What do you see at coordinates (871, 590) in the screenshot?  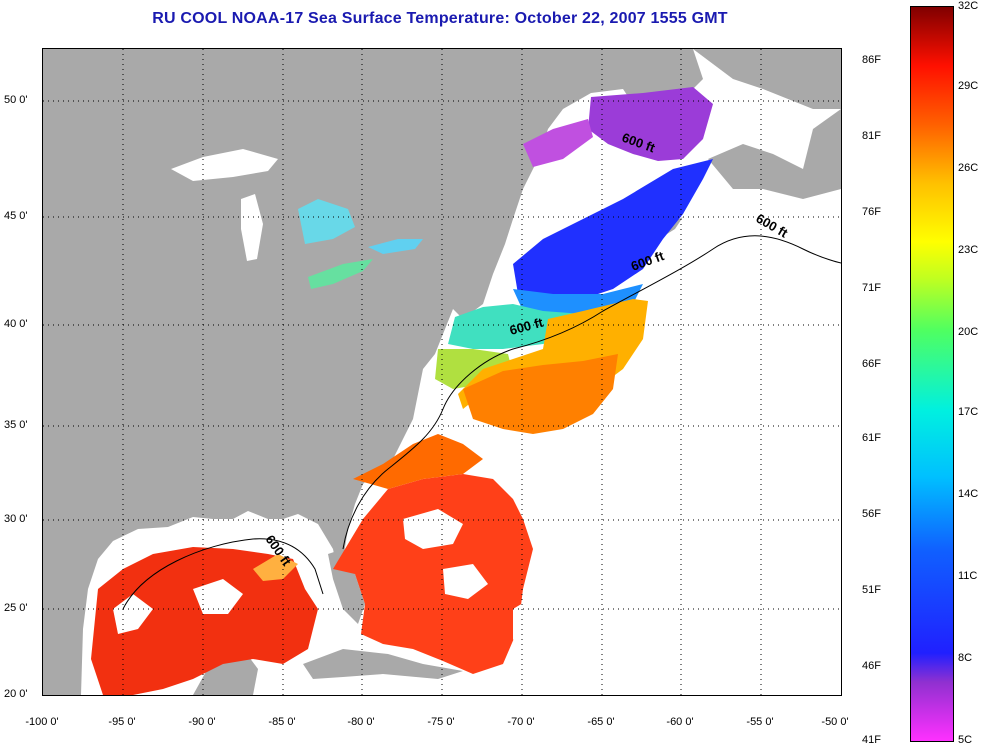 I see `colorbar-f-51: 51F` at bounding box center [871, 590].